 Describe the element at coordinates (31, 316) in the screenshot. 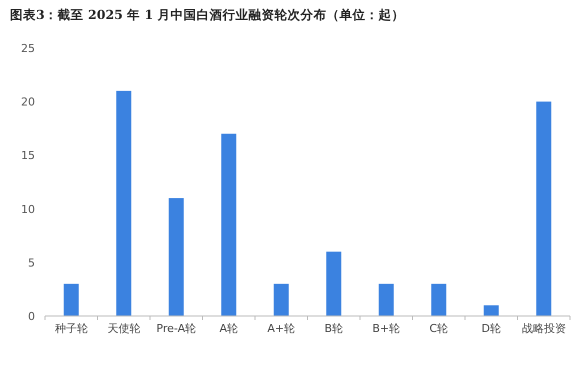

I see `y-tick-label: 0` at that location.